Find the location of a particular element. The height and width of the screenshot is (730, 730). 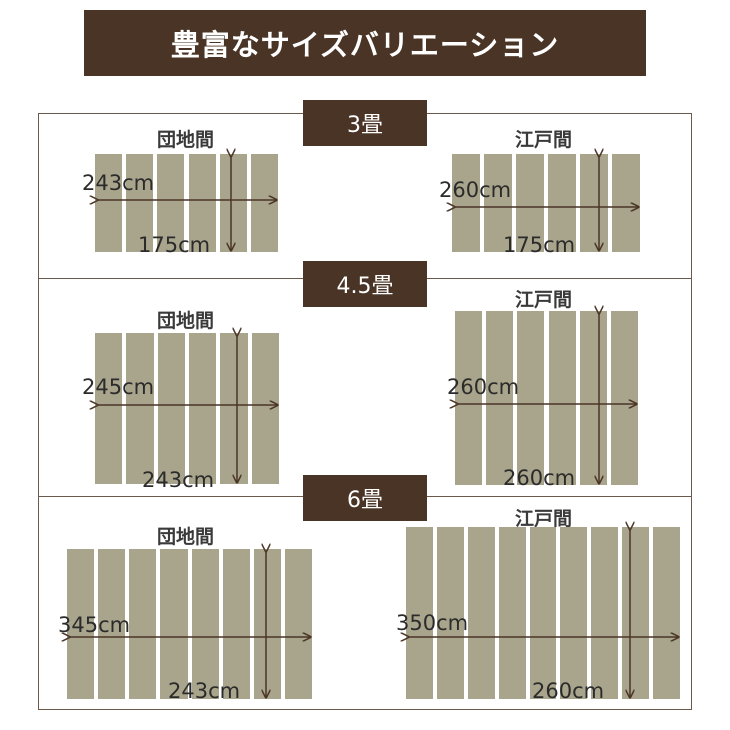

room-title-6jo-edo: 江戸間 is located at coordinates (544, 519).